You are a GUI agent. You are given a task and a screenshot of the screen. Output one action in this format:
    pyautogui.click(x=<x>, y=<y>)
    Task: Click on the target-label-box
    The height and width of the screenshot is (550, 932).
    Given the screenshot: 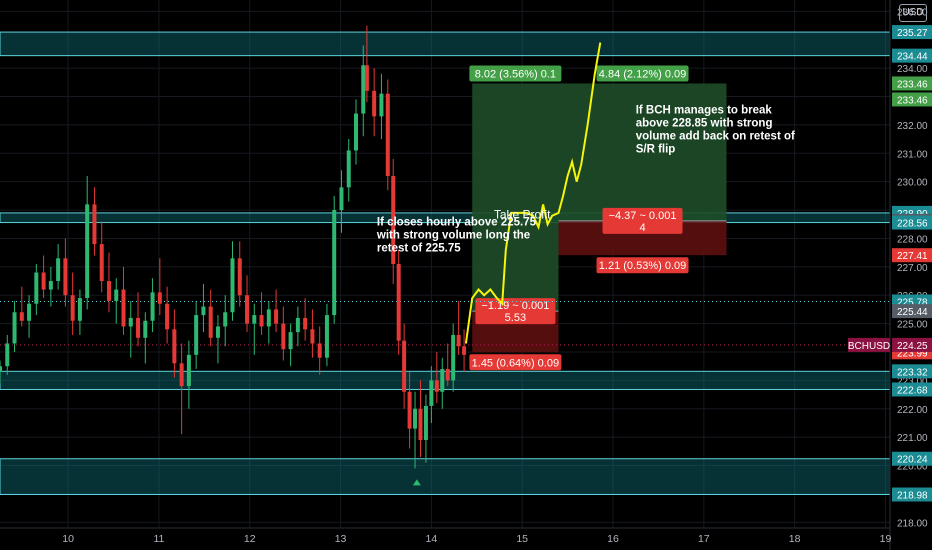 What is the action you would take?
    pyautogui.click(x=642, y=73)
    